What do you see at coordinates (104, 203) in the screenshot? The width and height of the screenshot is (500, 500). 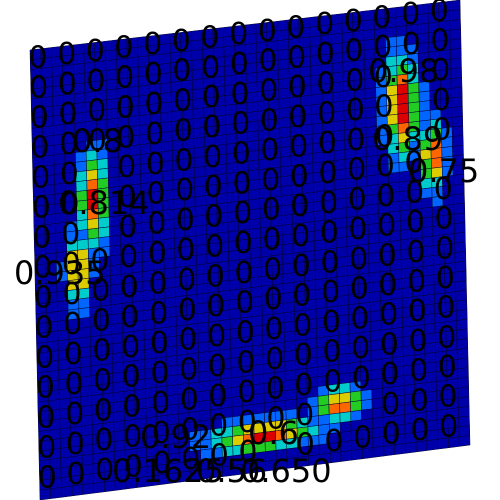 I see `peak-label: 0.814` at bounding box center [104, 203].